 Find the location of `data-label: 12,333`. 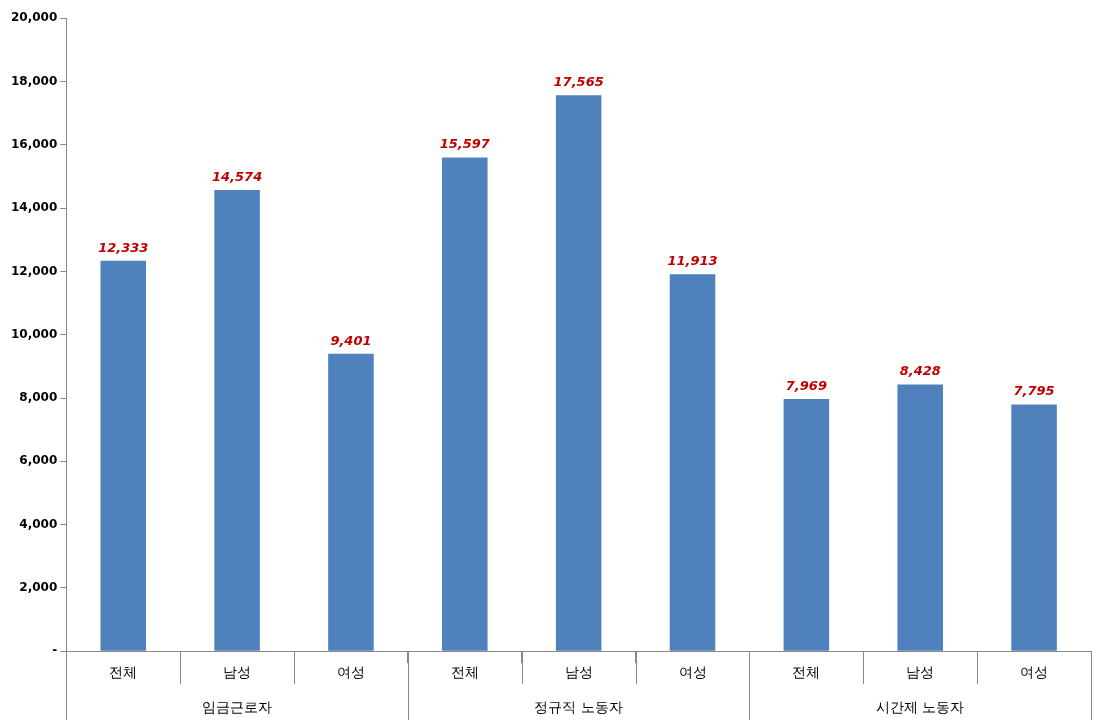

data-label: 12,333 is located at coordinates (123, 247).